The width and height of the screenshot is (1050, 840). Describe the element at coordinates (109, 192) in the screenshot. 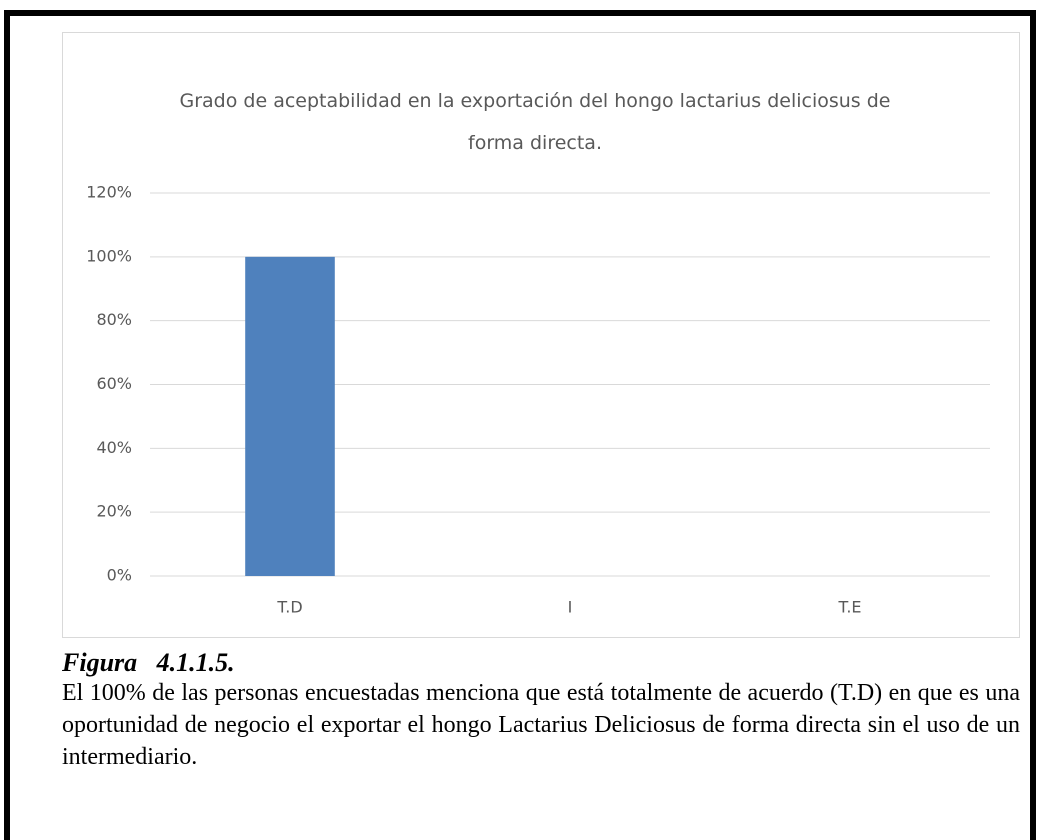

I see `y-tick-label: 120%` at that location.